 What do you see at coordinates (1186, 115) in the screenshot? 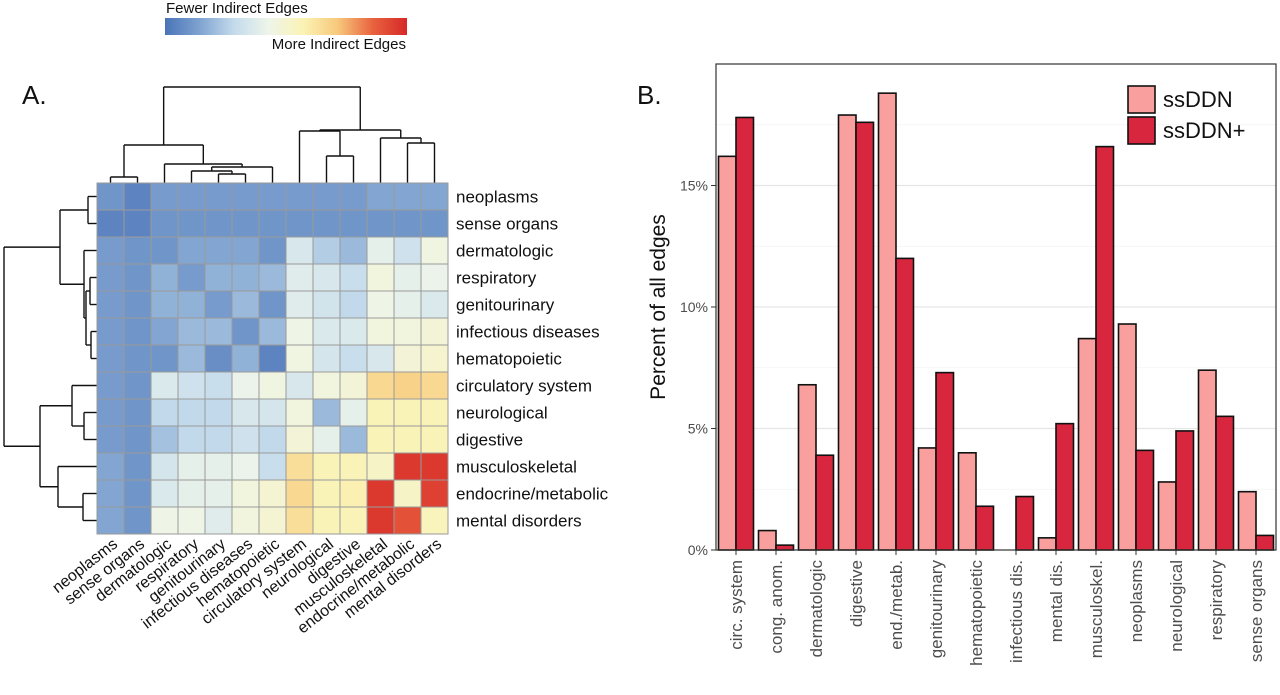
I see `legend: ssDDN ssDDN+` at bounding box center [1186, 115].